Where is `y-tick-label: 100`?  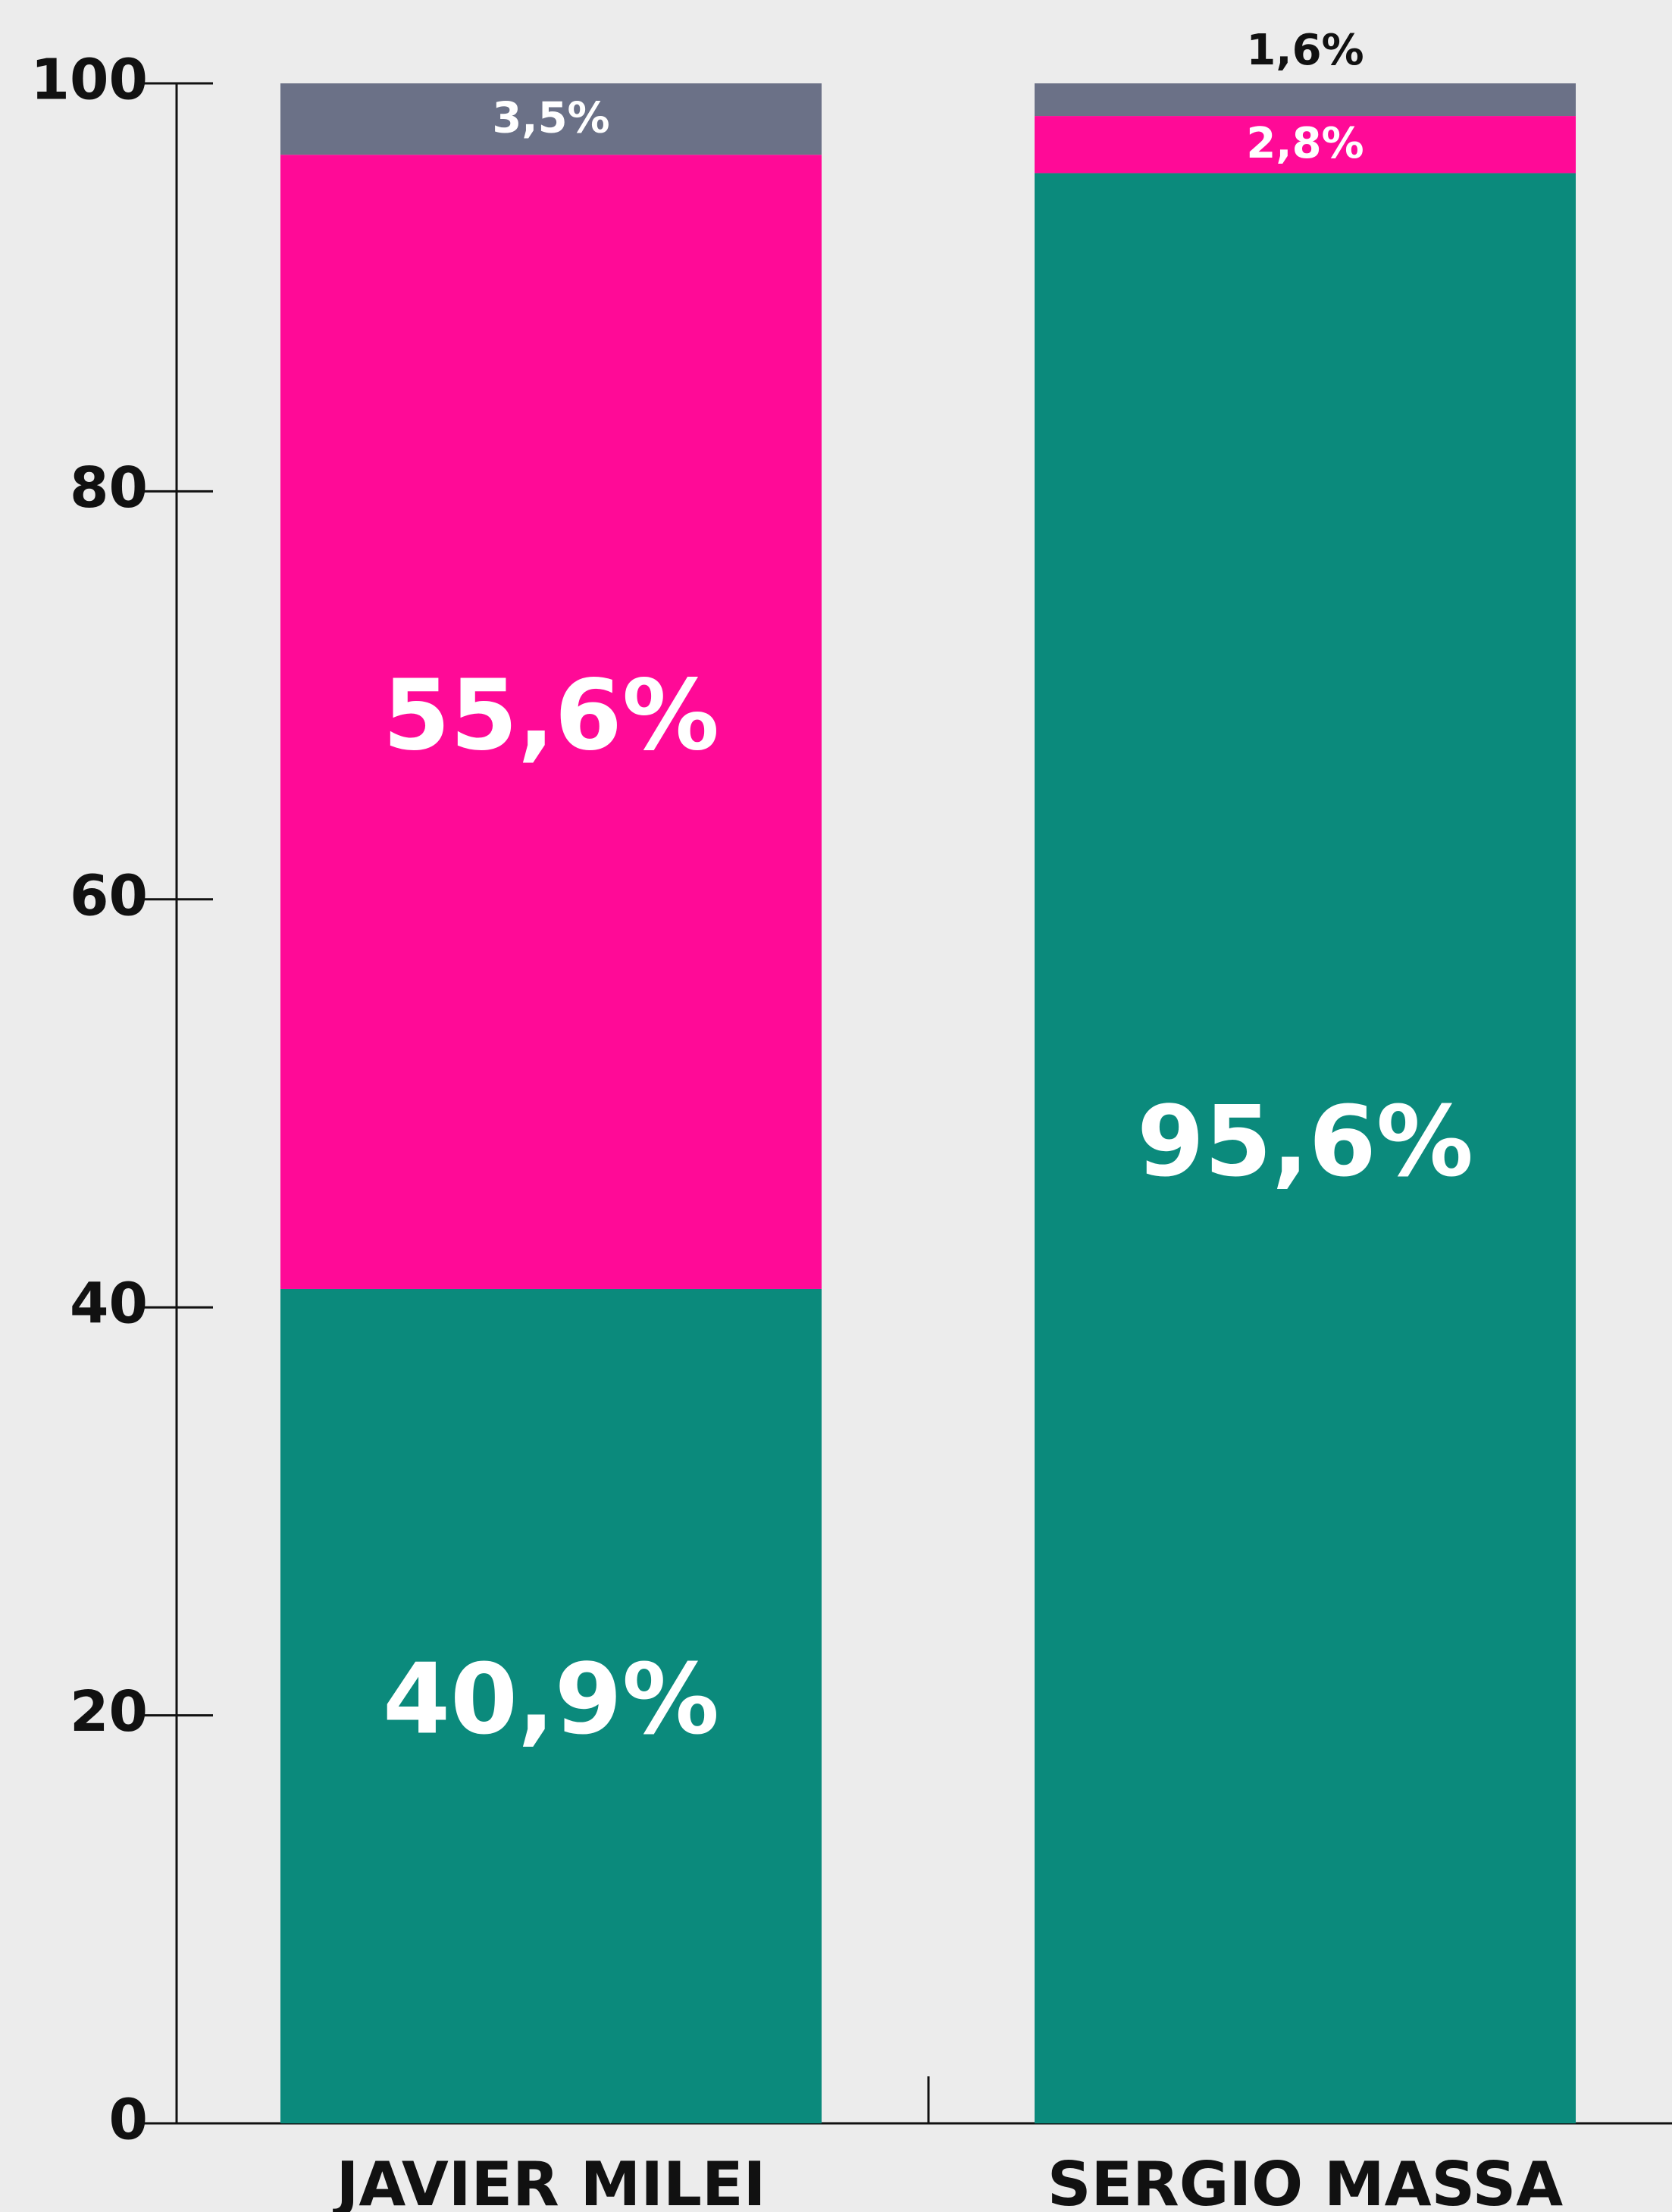
y-tick-label: 100 is located at coordinates (89, 80).